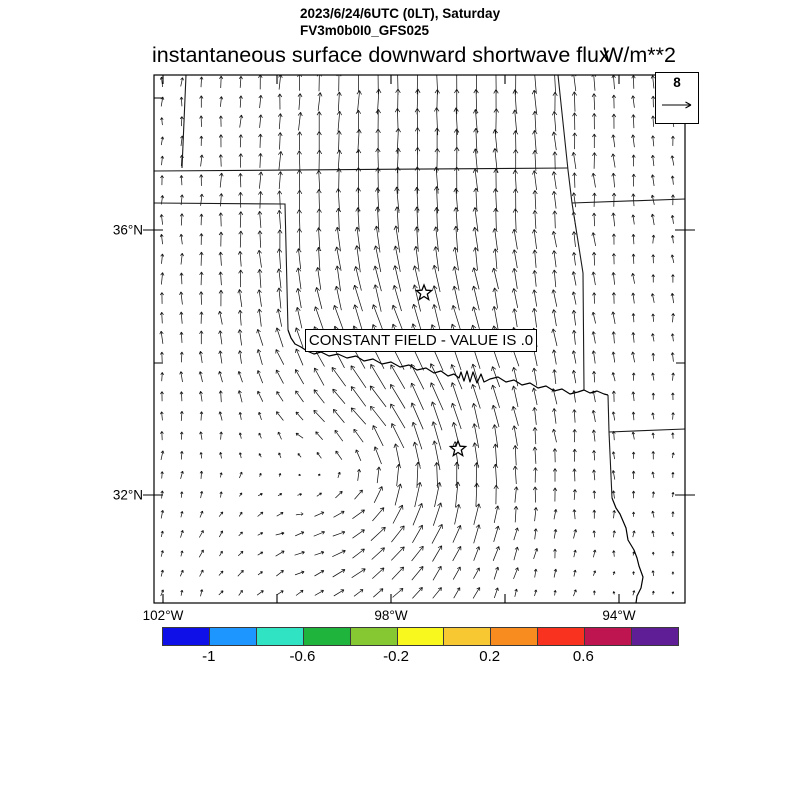  Describe the element at coordinates (677, 98) in the screenshot. I see `reference-vector-box: 8` at that location.